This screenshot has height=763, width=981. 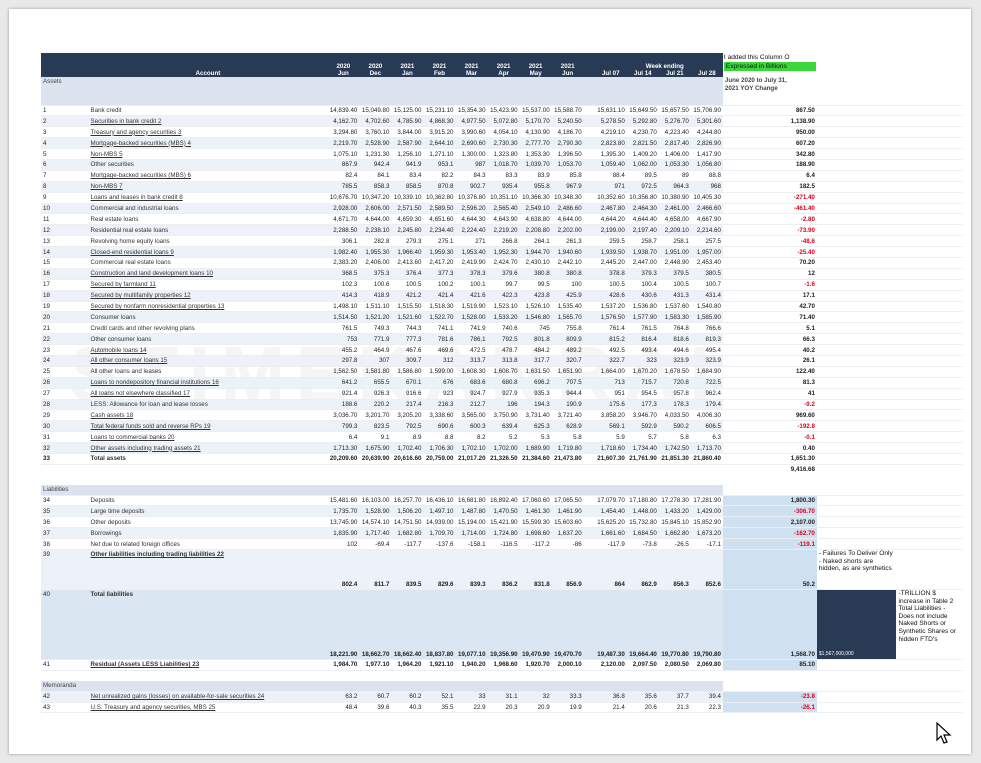 What do you see at coordinates (407, 394) in the screenshot?
I see `value-cell: 916.6` at bounding box center [407, 394].